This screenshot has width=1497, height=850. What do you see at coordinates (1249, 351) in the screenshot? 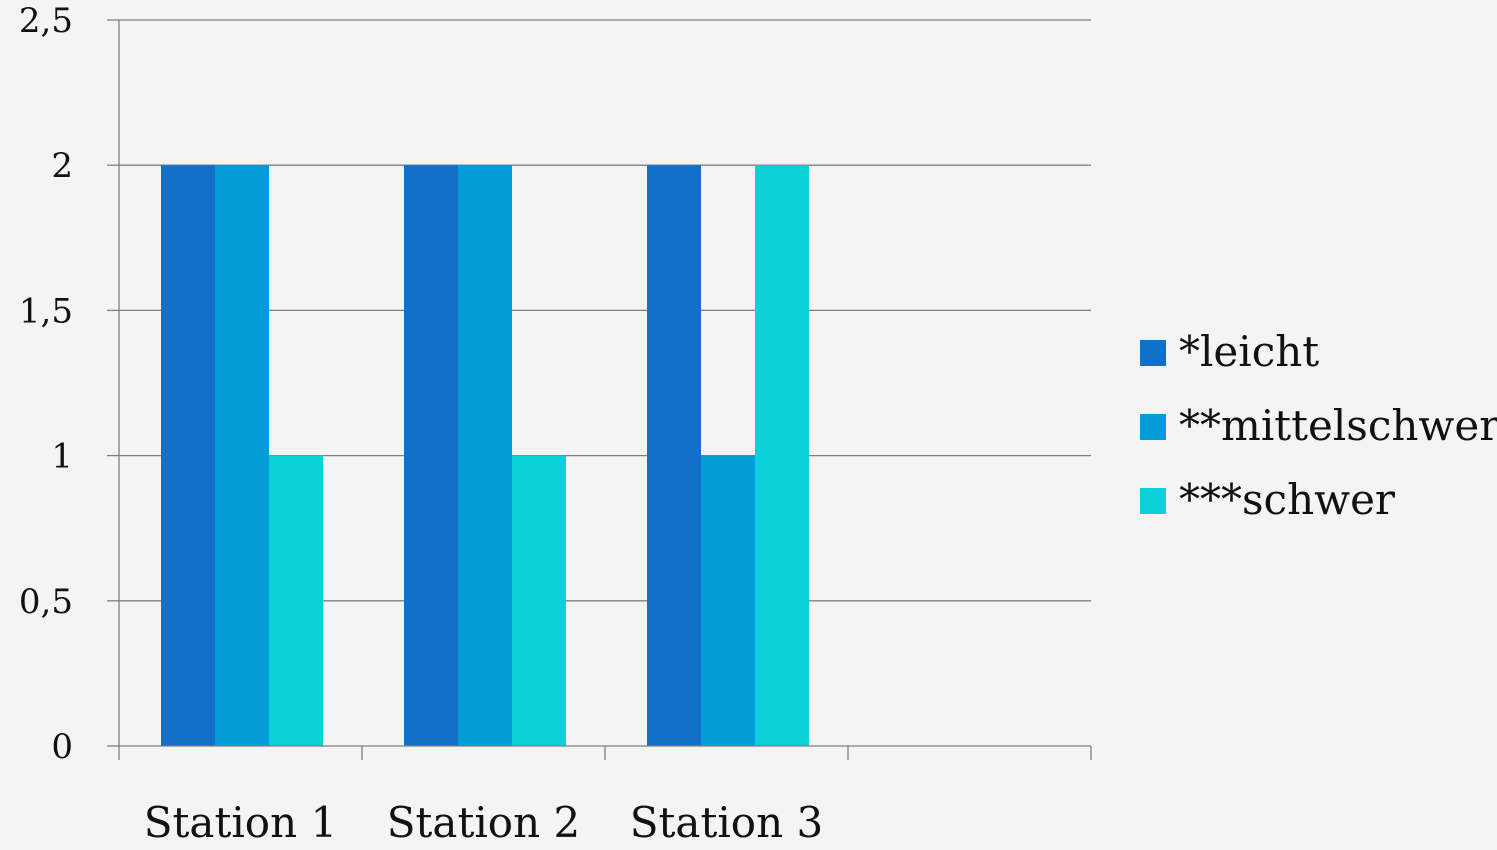
I see `legend-label: *leicht` at bounding box center [1249, 351].